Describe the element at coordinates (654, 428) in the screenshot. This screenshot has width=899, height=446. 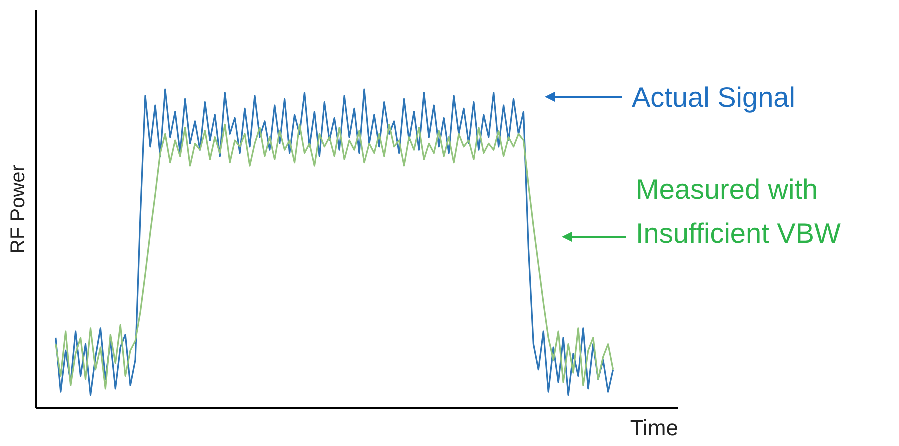
I see `x-axis-title: Time` at that location.